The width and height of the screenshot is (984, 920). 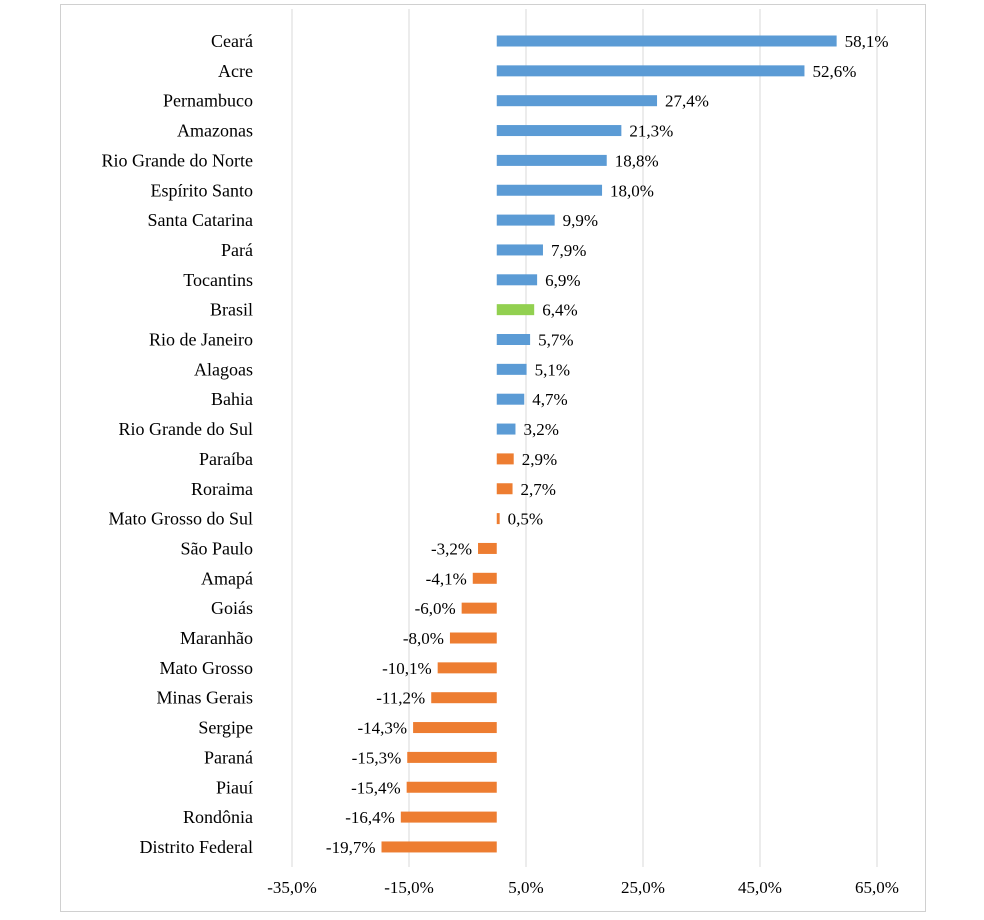 What do you see at coordinates (225, 728) in the screenshot?
I see `category-label: Sergipe` at bounding box center [225, 728].